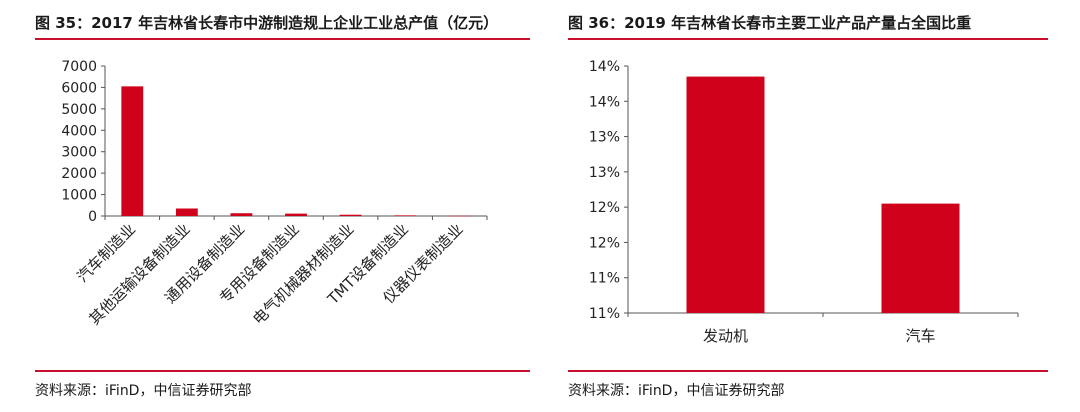  I want to click on x-category-label: 电气机械器材制造业, so click(303, 274).